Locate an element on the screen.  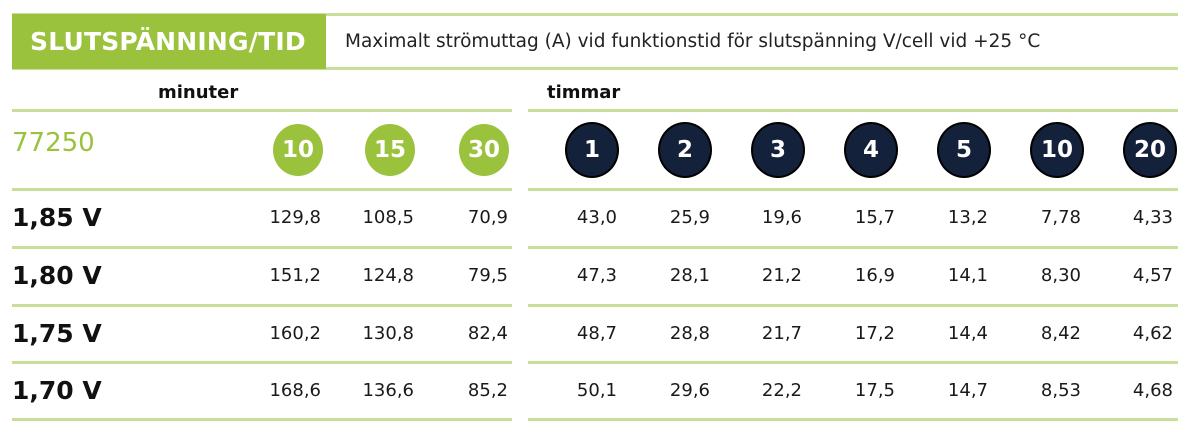
cell: 8,42 is located at coordinates (1060, 333).